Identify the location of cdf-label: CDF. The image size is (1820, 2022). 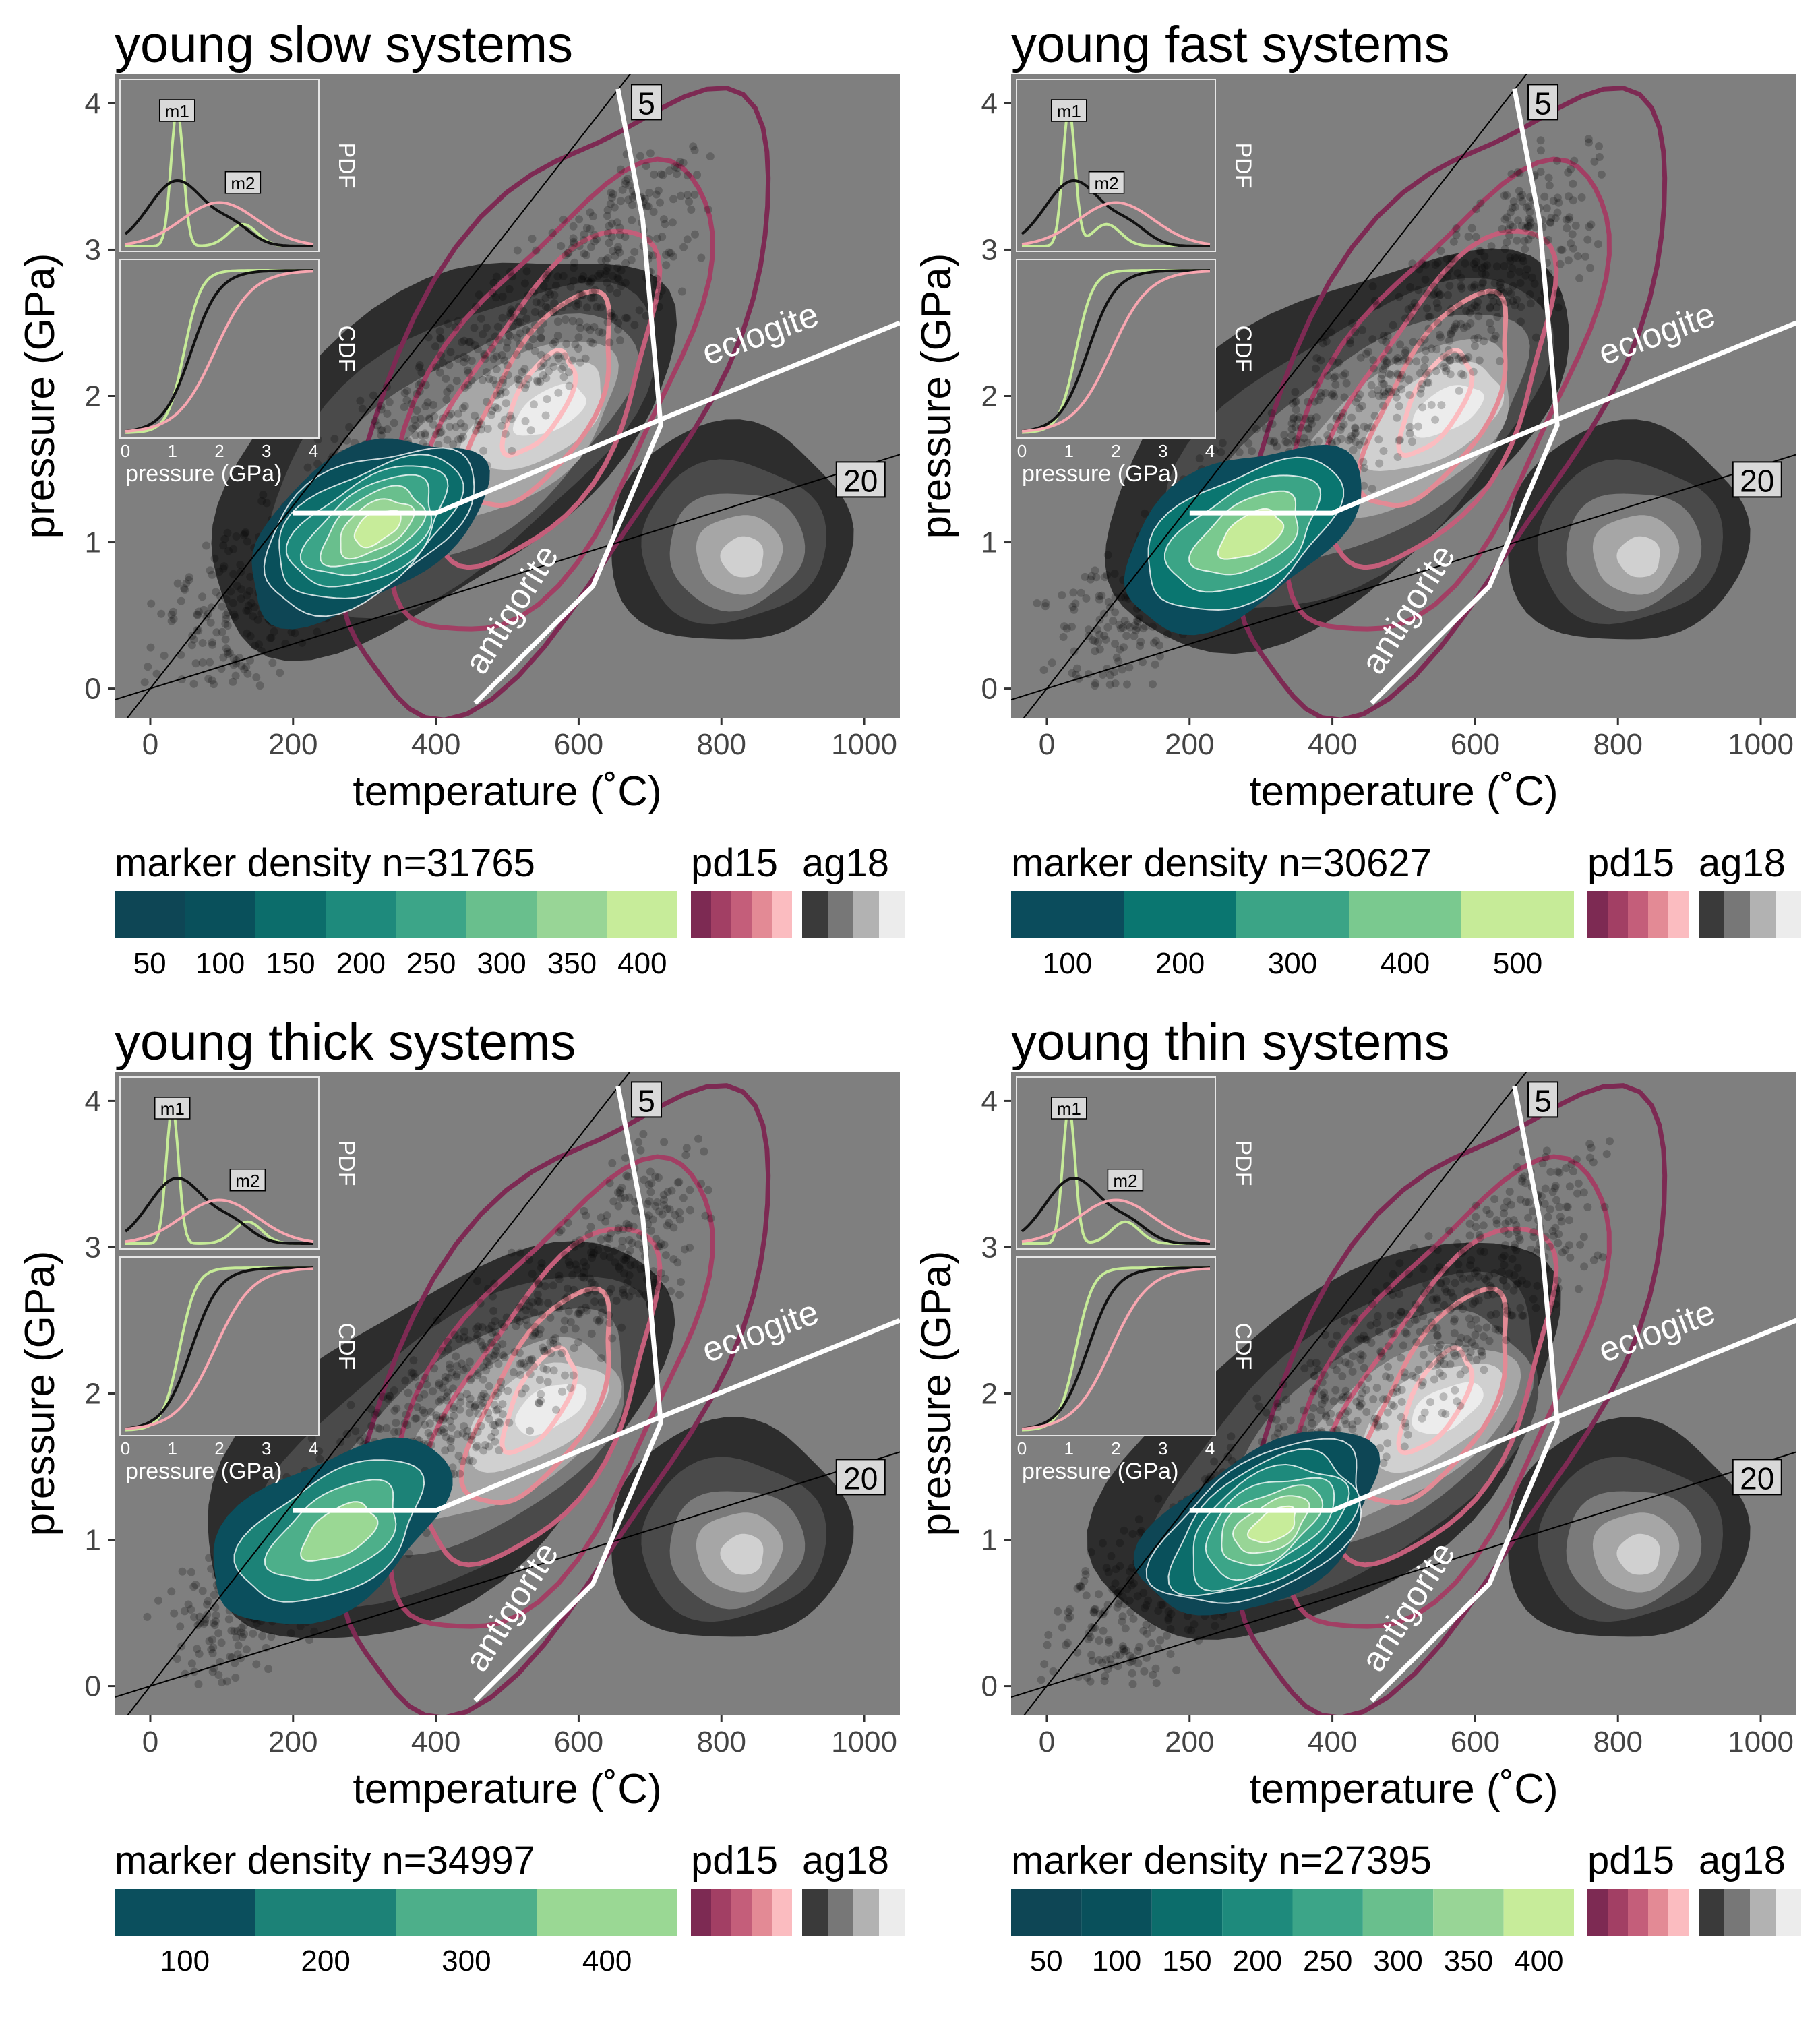
(346, 349).